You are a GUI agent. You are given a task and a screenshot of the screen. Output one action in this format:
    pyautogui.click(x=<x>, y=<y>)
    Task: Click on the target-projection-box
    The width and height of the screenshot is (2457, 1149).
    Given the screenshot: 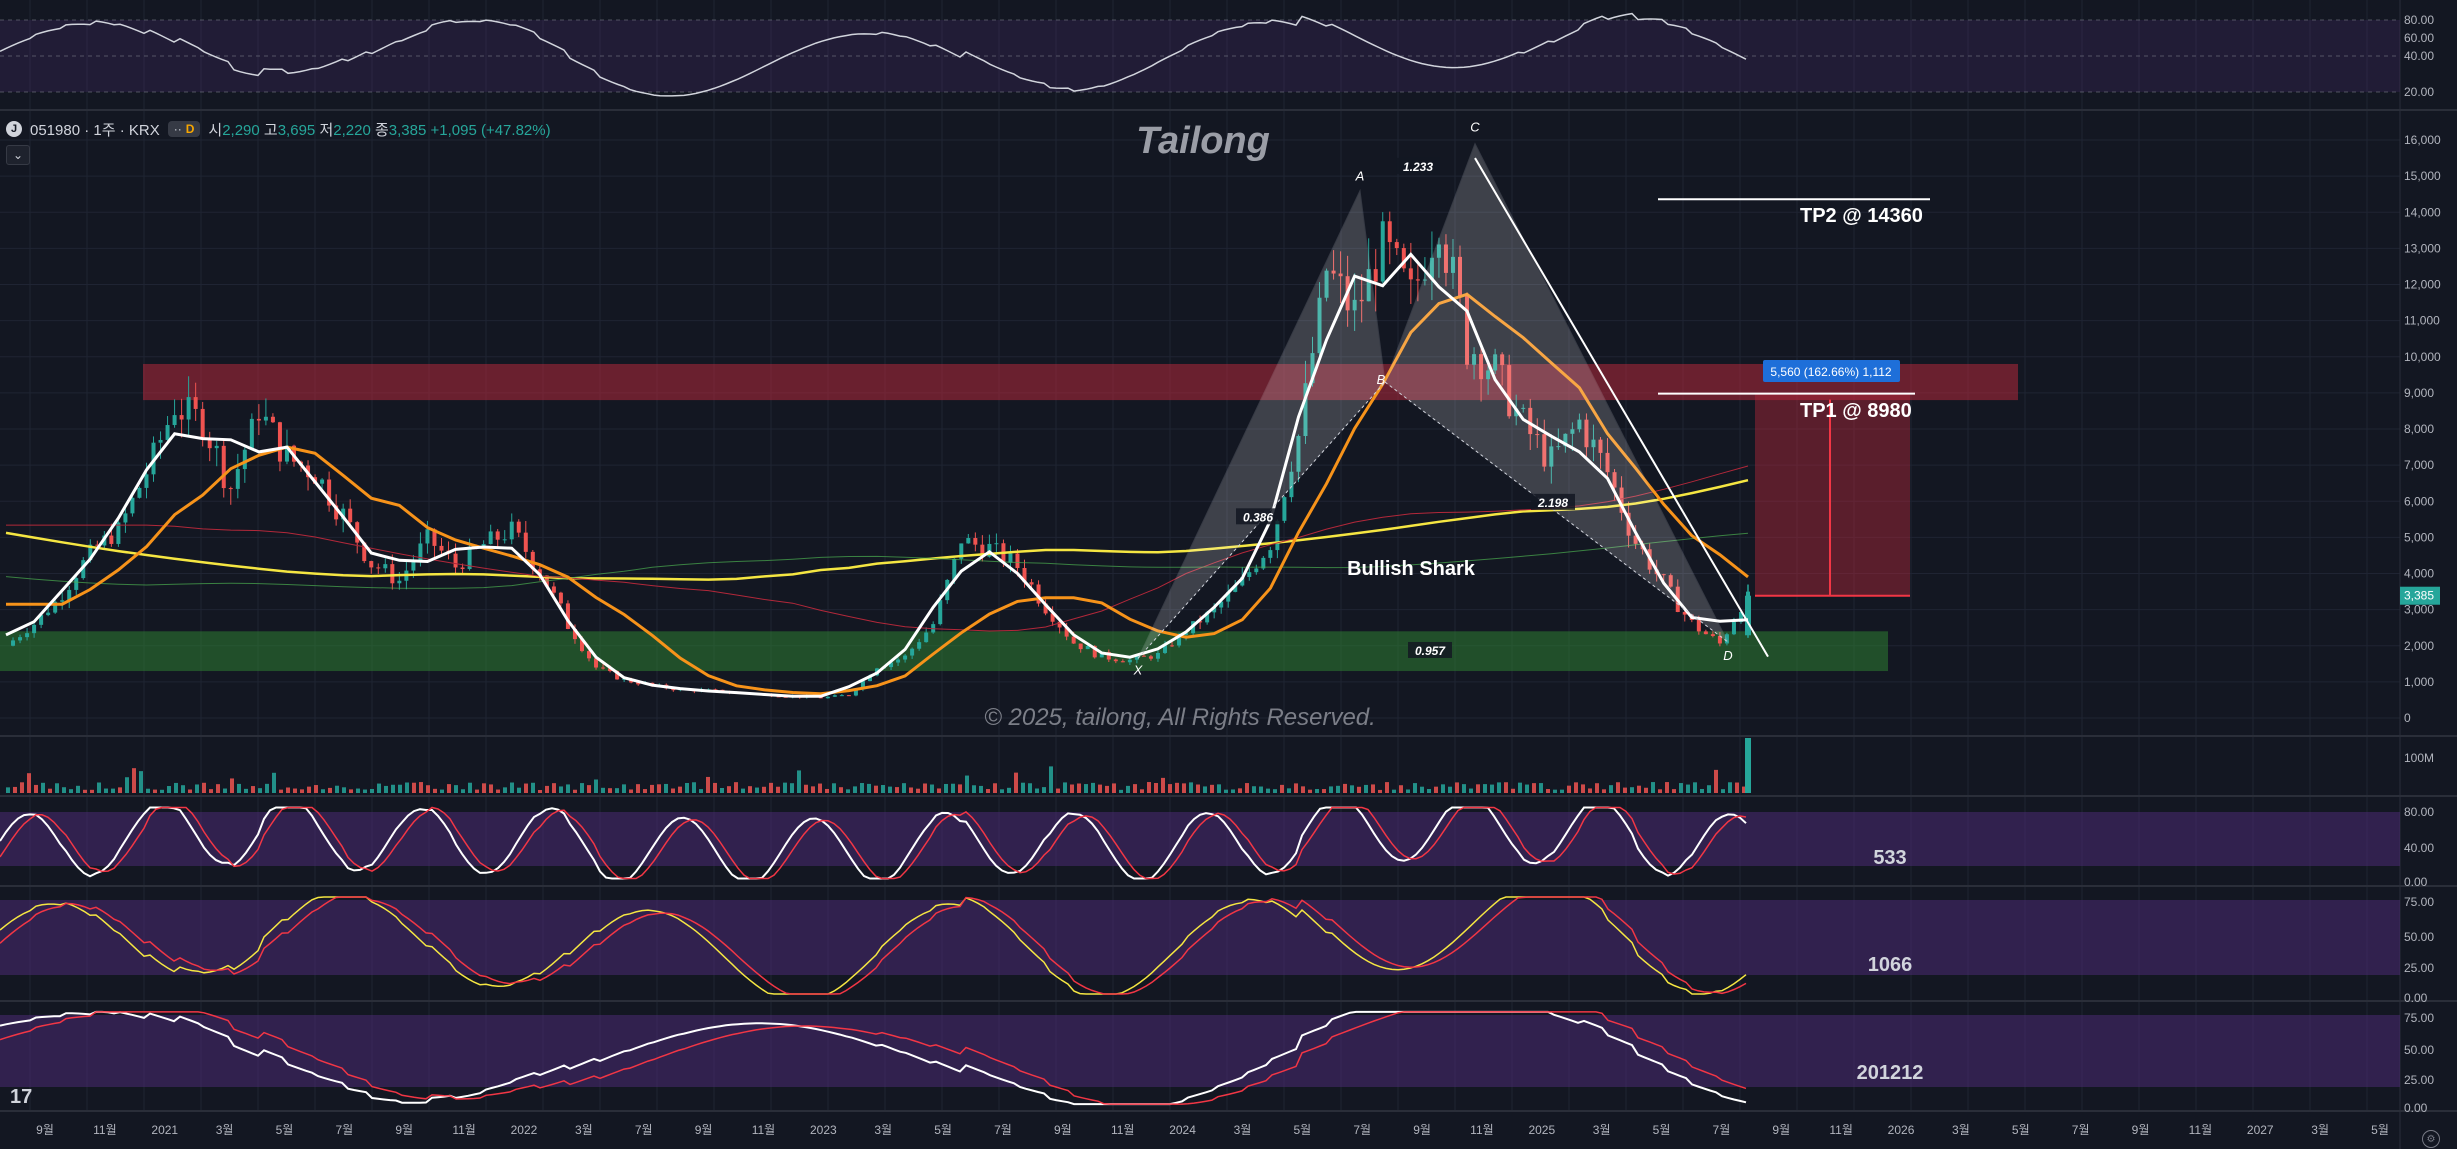 What is the action you would take?
    pyautogui.click(x=1832, y=494)
    